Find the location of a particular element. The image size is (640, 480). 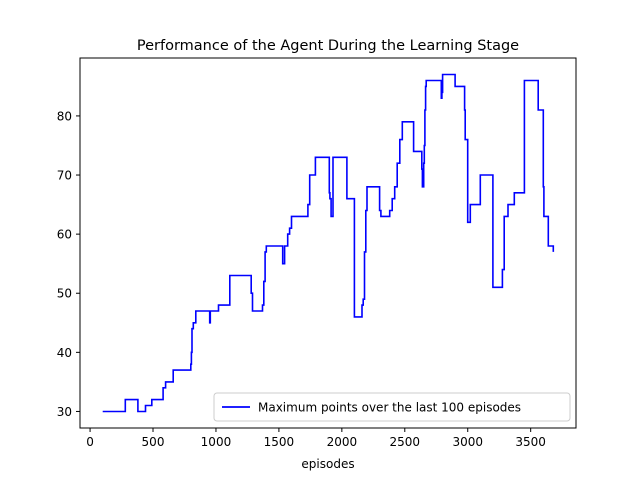

x-tick-label: 2500 is located at coordinates (405, 442).